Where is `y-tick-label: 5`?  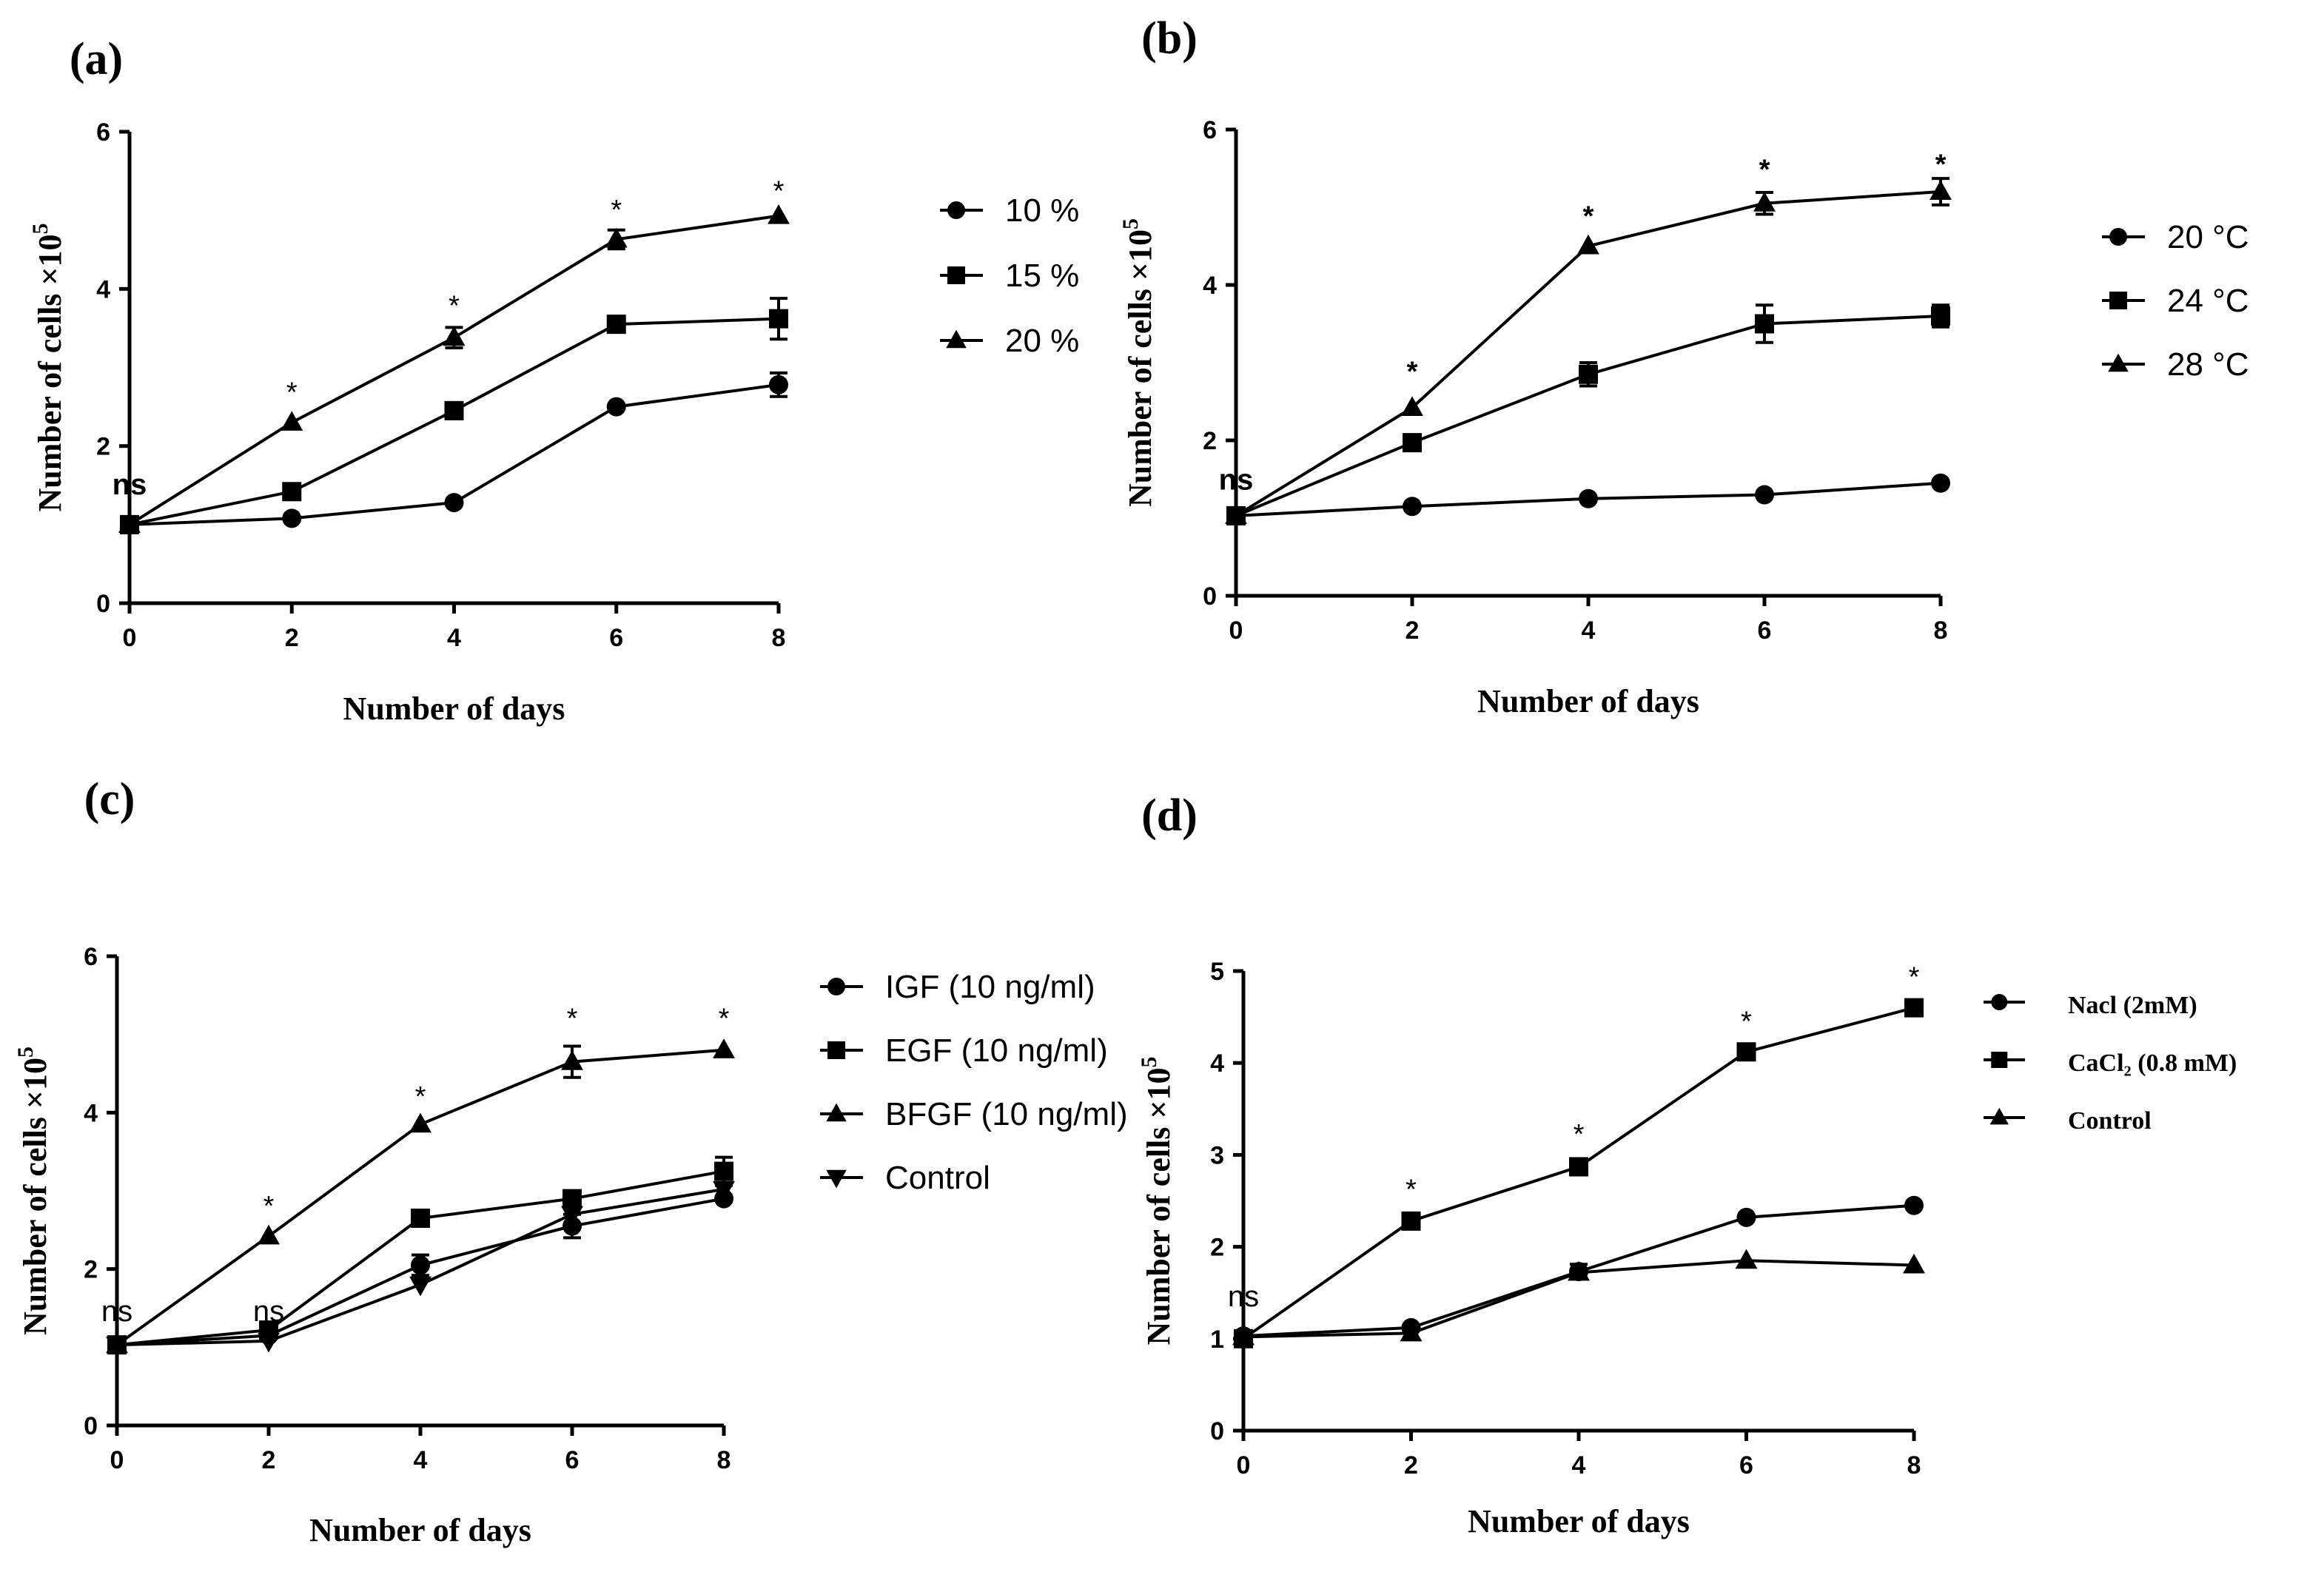
y-tick-label: 5 is located at coordinates (1217, 972).